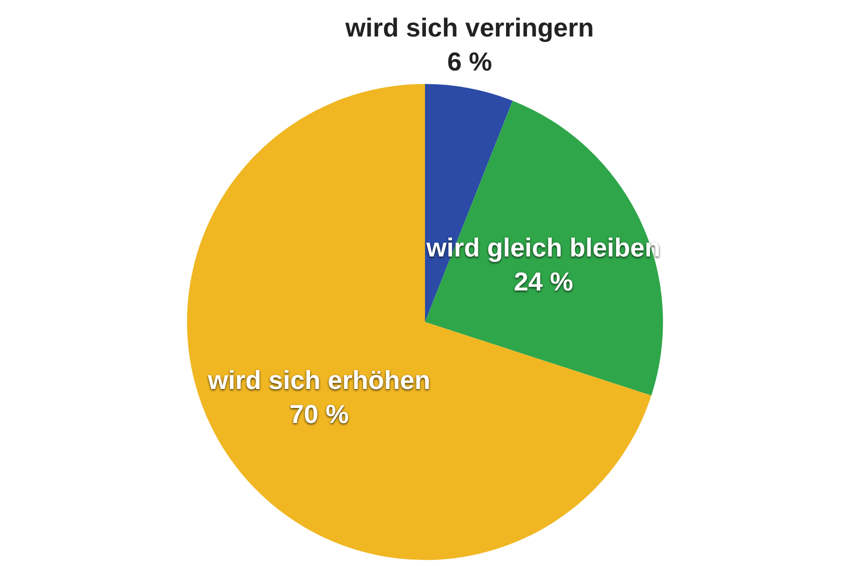 The width and height of the screenshot is (850, 566). What do you see at coordinates (318, 380) in the screenshot?
I see `slice-label: wird sich erhöhen` at bounding box center [318, 380].